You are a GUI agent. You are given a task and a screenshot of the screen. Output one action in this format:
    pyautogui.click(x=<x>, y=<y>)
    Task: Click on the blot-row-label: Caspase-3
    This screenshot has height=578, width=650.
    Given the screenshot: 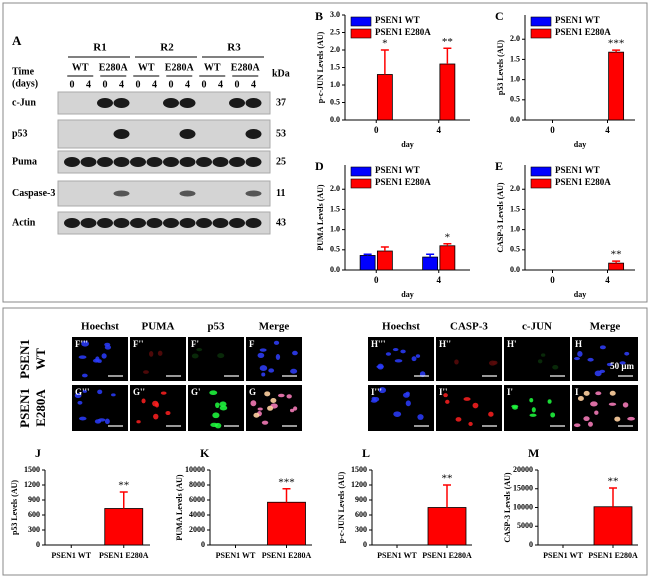 What is the action you would take?
    pyautogui.click(x=33, y=193)
    